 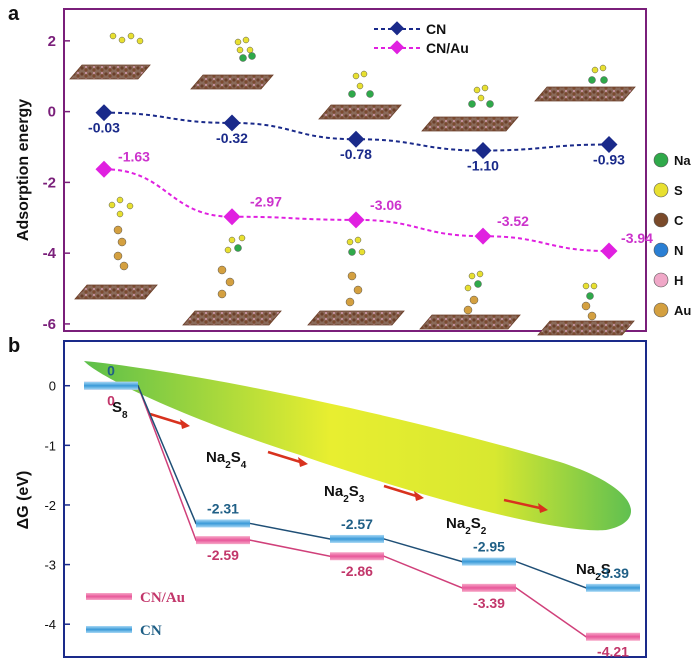 What do you see at coordinates (223, 508) in the screenshot?
I see `cn-energy-label: -2.31` at bounding box center [223, 508].